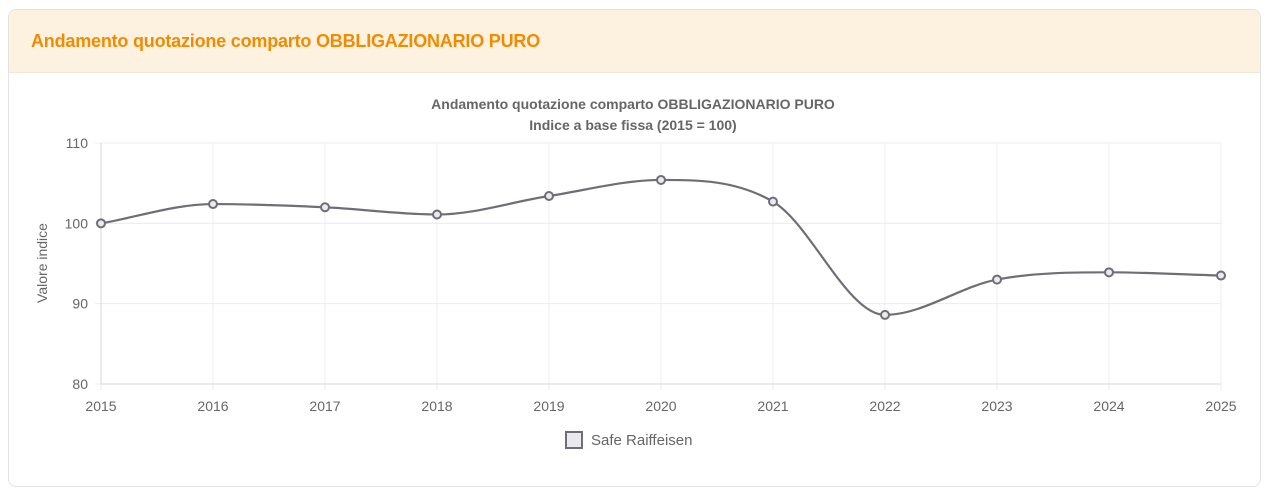  I want to click on y-tick-label: 110, so click(77, 143).